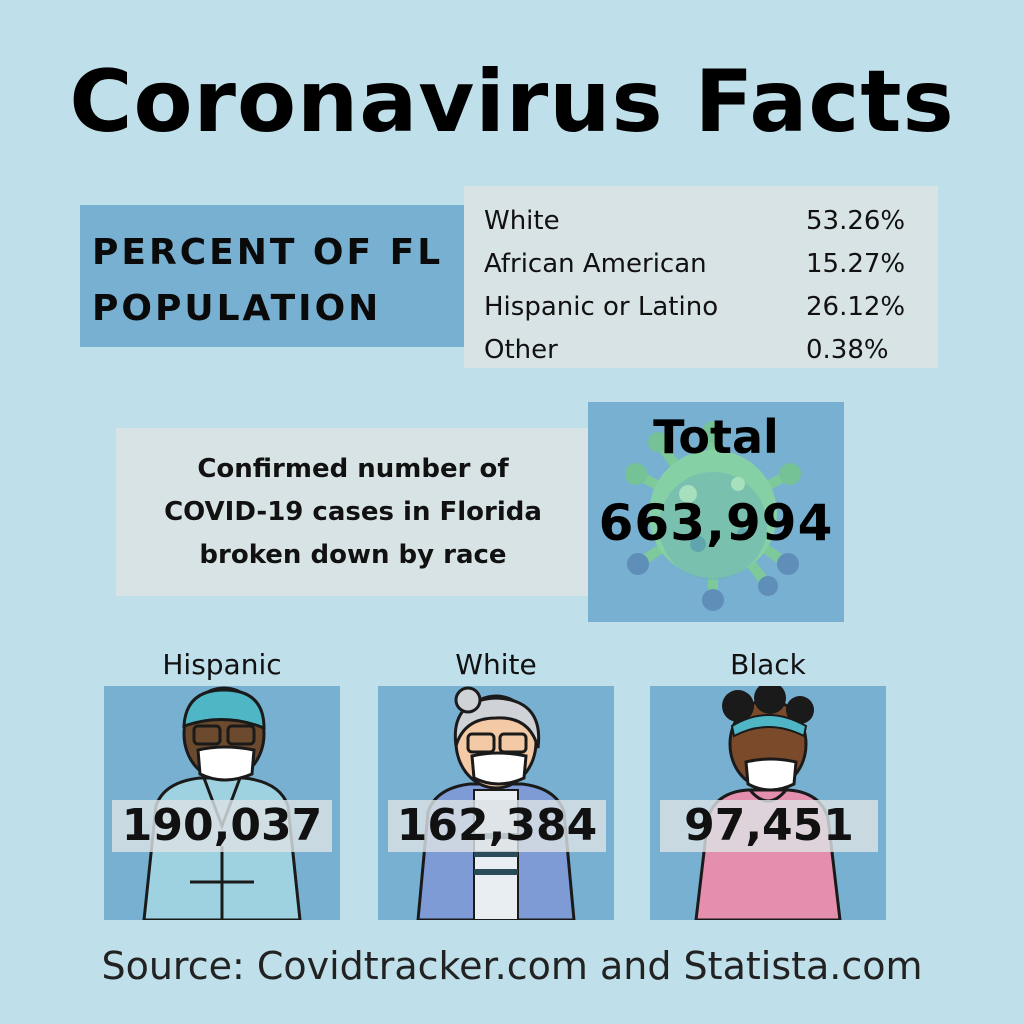  I want to click on hispanic-card: 190,037, so click(222, 803).